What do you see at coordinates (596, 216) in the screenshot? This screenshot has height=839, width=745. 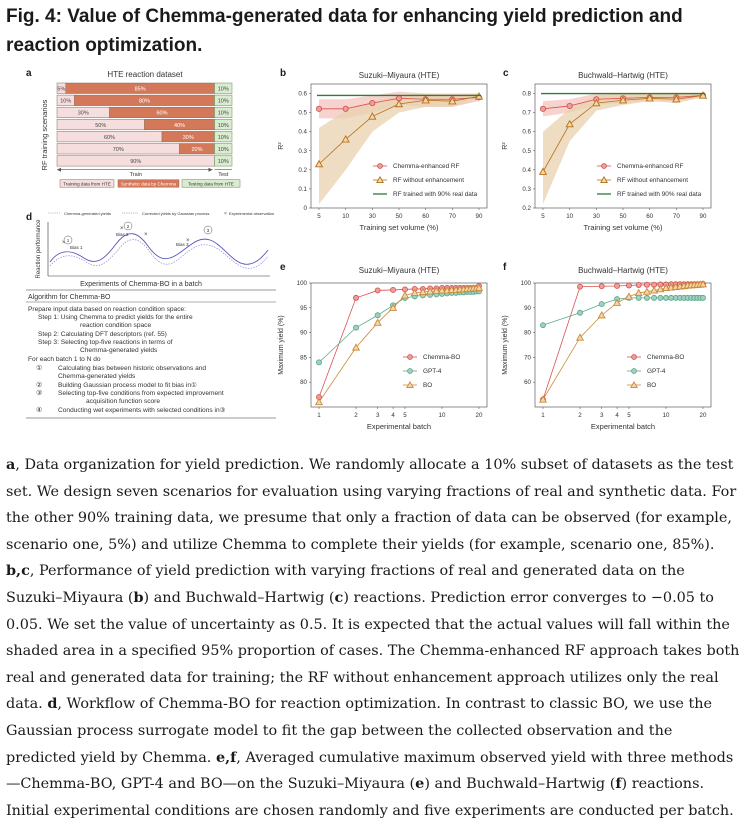 I see `x-tick-label: 30` at bounding box center [596, 216].